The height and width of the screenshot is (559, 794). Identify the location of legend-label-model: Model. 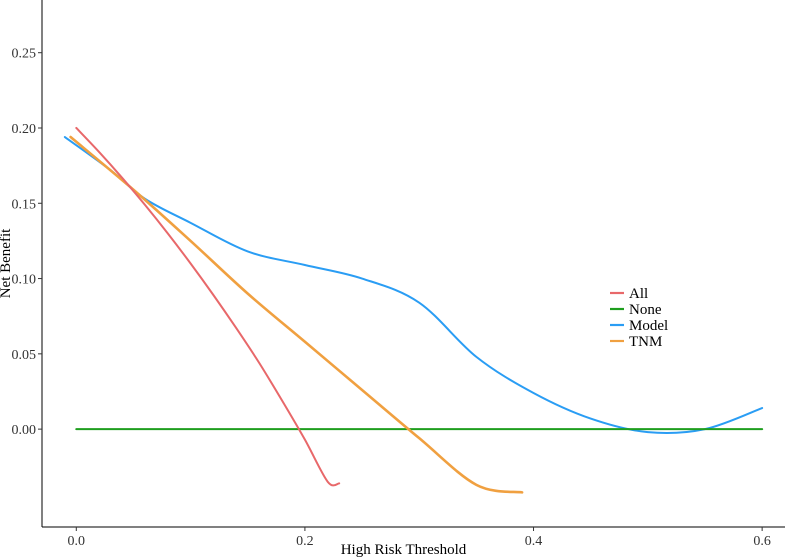
(648, 326).